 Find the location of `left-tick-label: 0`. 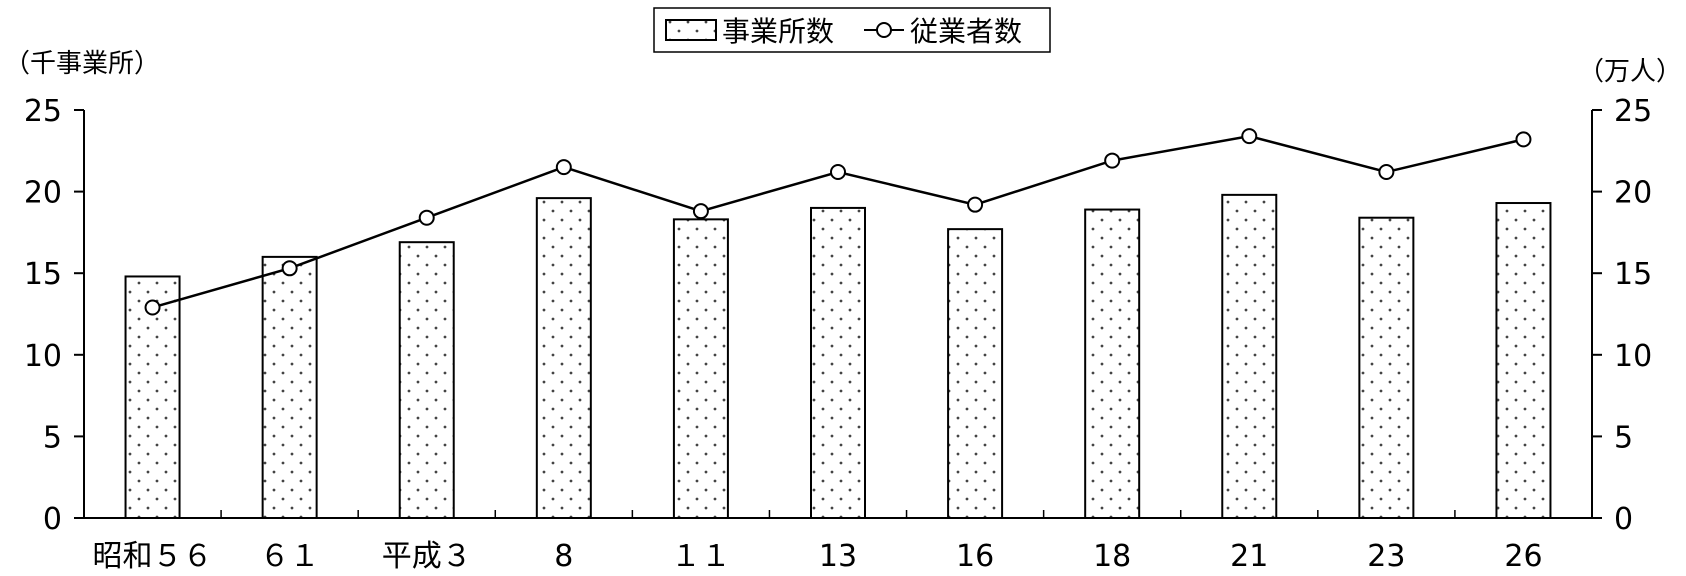

left-tick-label: 0 is located at coordinates (52, 519).